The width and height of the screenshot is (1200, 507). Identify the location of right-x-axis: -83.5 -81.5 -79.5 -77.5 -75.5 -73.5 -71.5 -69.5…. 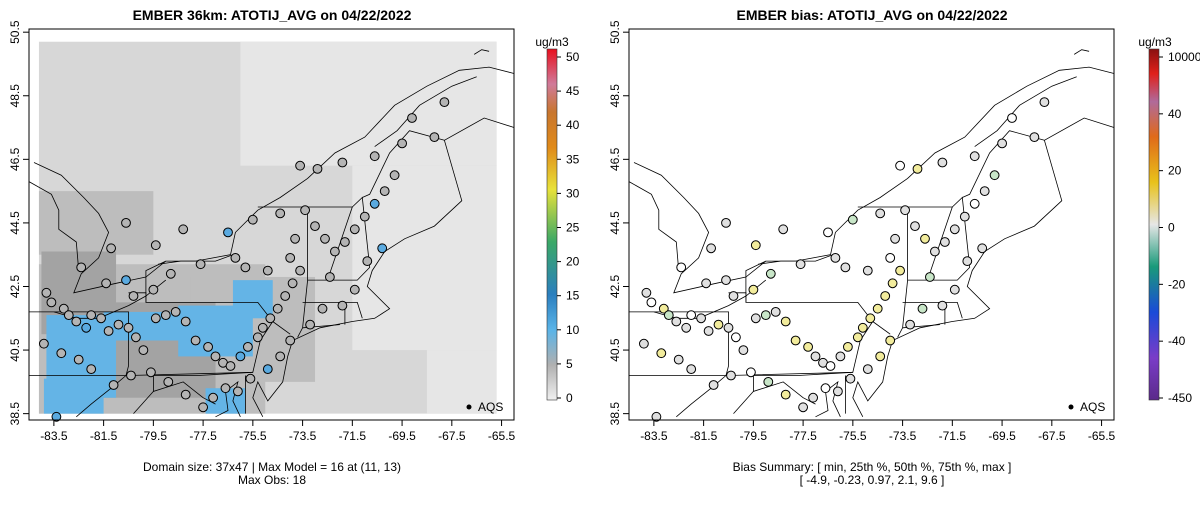
(878, 431).